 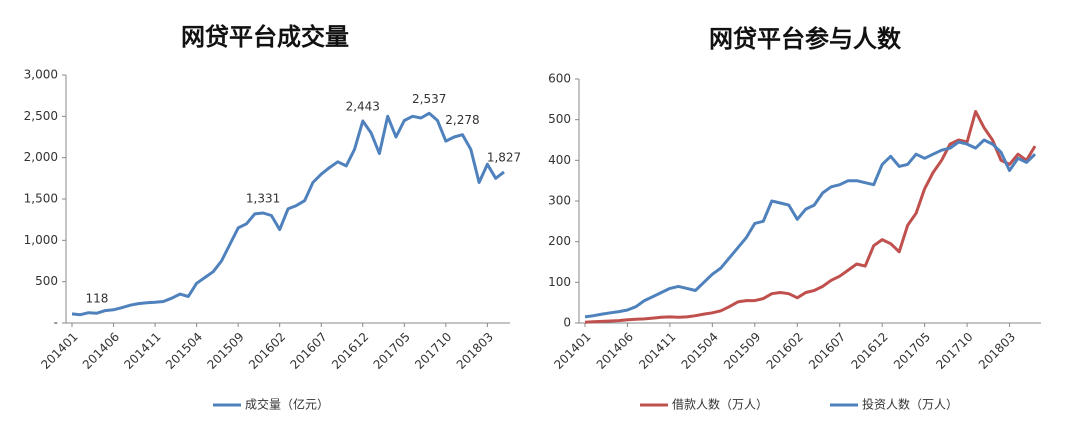 I want to click on data-label: 118, so click(x=96, y=299).